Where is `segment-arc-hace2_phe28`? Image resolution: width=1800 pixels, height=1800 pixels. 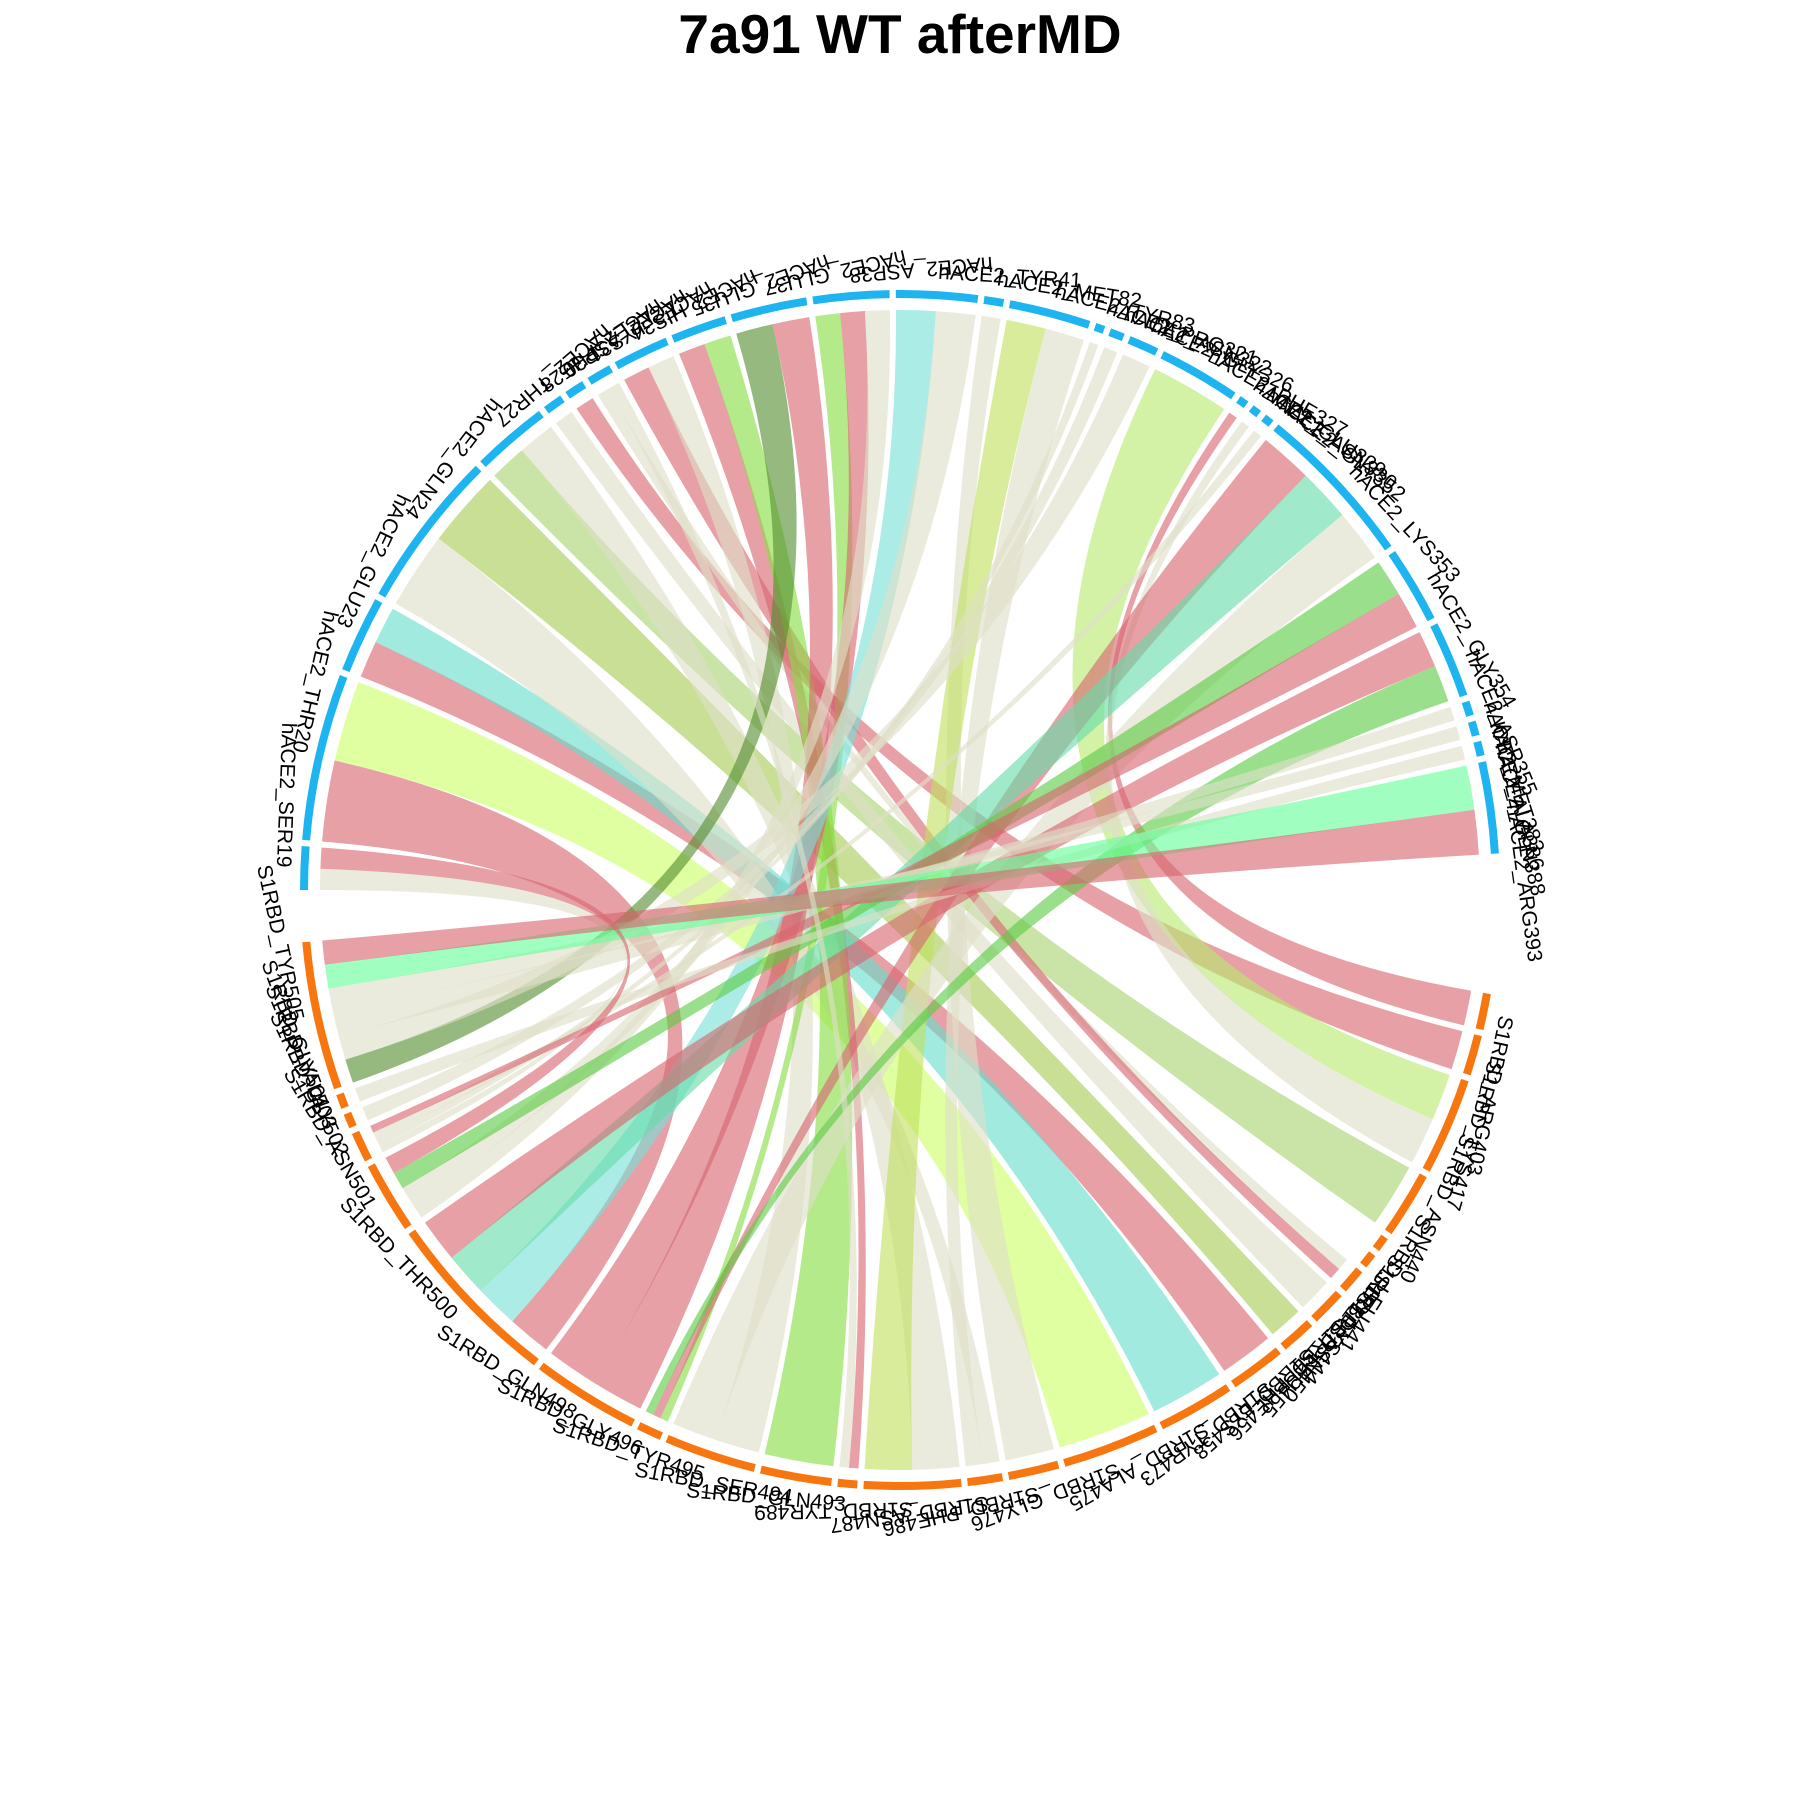
segment-arc-hace2_phe28 is located at coordinates (554, 404).